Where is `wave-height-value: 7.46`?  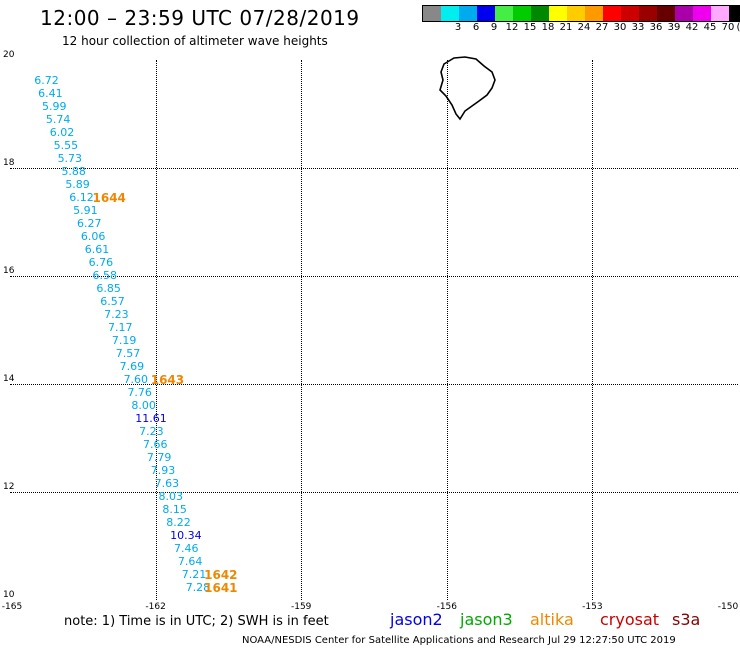
wave-height-value: 7.46 is located at coordinates (186, 549).